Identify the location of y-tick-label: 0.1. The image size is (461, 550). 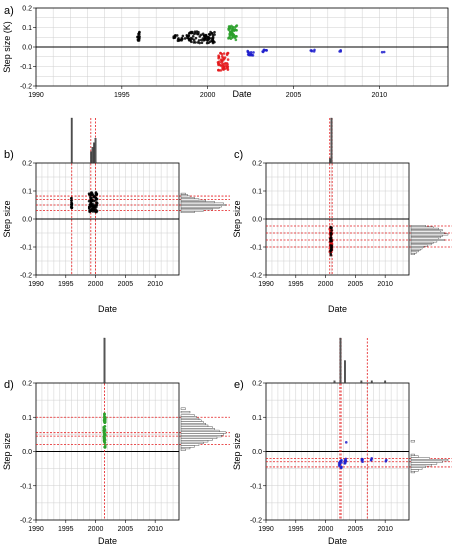
(27, 28).